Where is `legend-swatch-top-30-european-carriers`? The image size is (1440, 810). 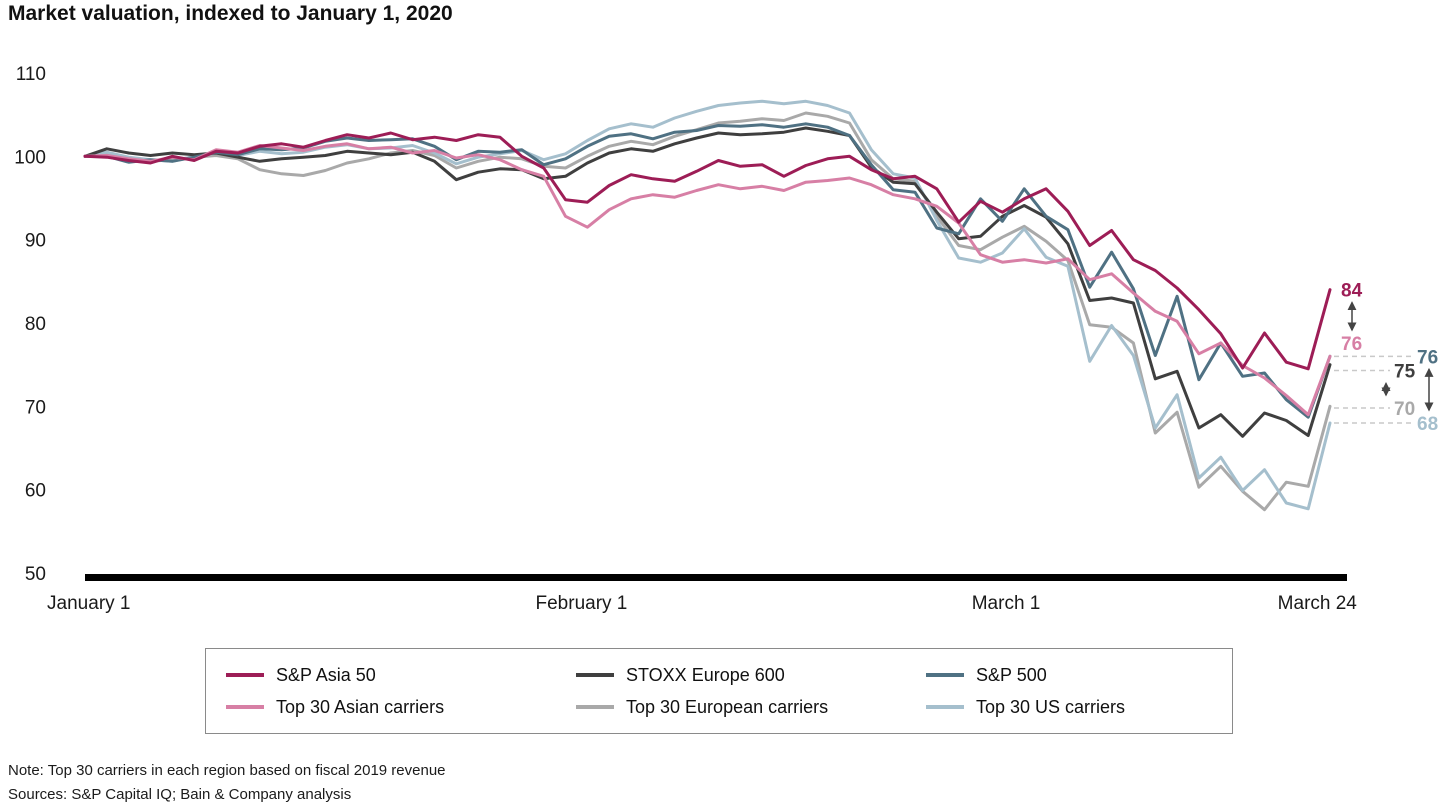
legend-swatch-top-30-european-carriers is located at coordinates (595, 707).